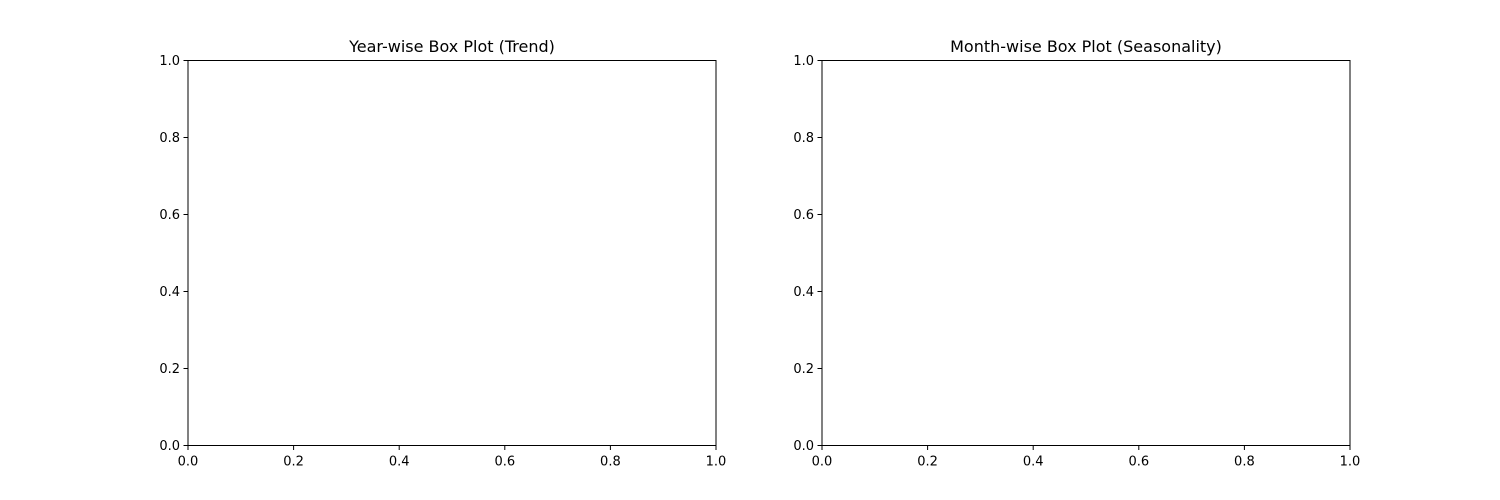  What do you see at coordinates (1086, 46) in the screenshot?
I see `chart-title: Month-wise Box Plot (Seasonality)` at bounding box center [1086, 46].